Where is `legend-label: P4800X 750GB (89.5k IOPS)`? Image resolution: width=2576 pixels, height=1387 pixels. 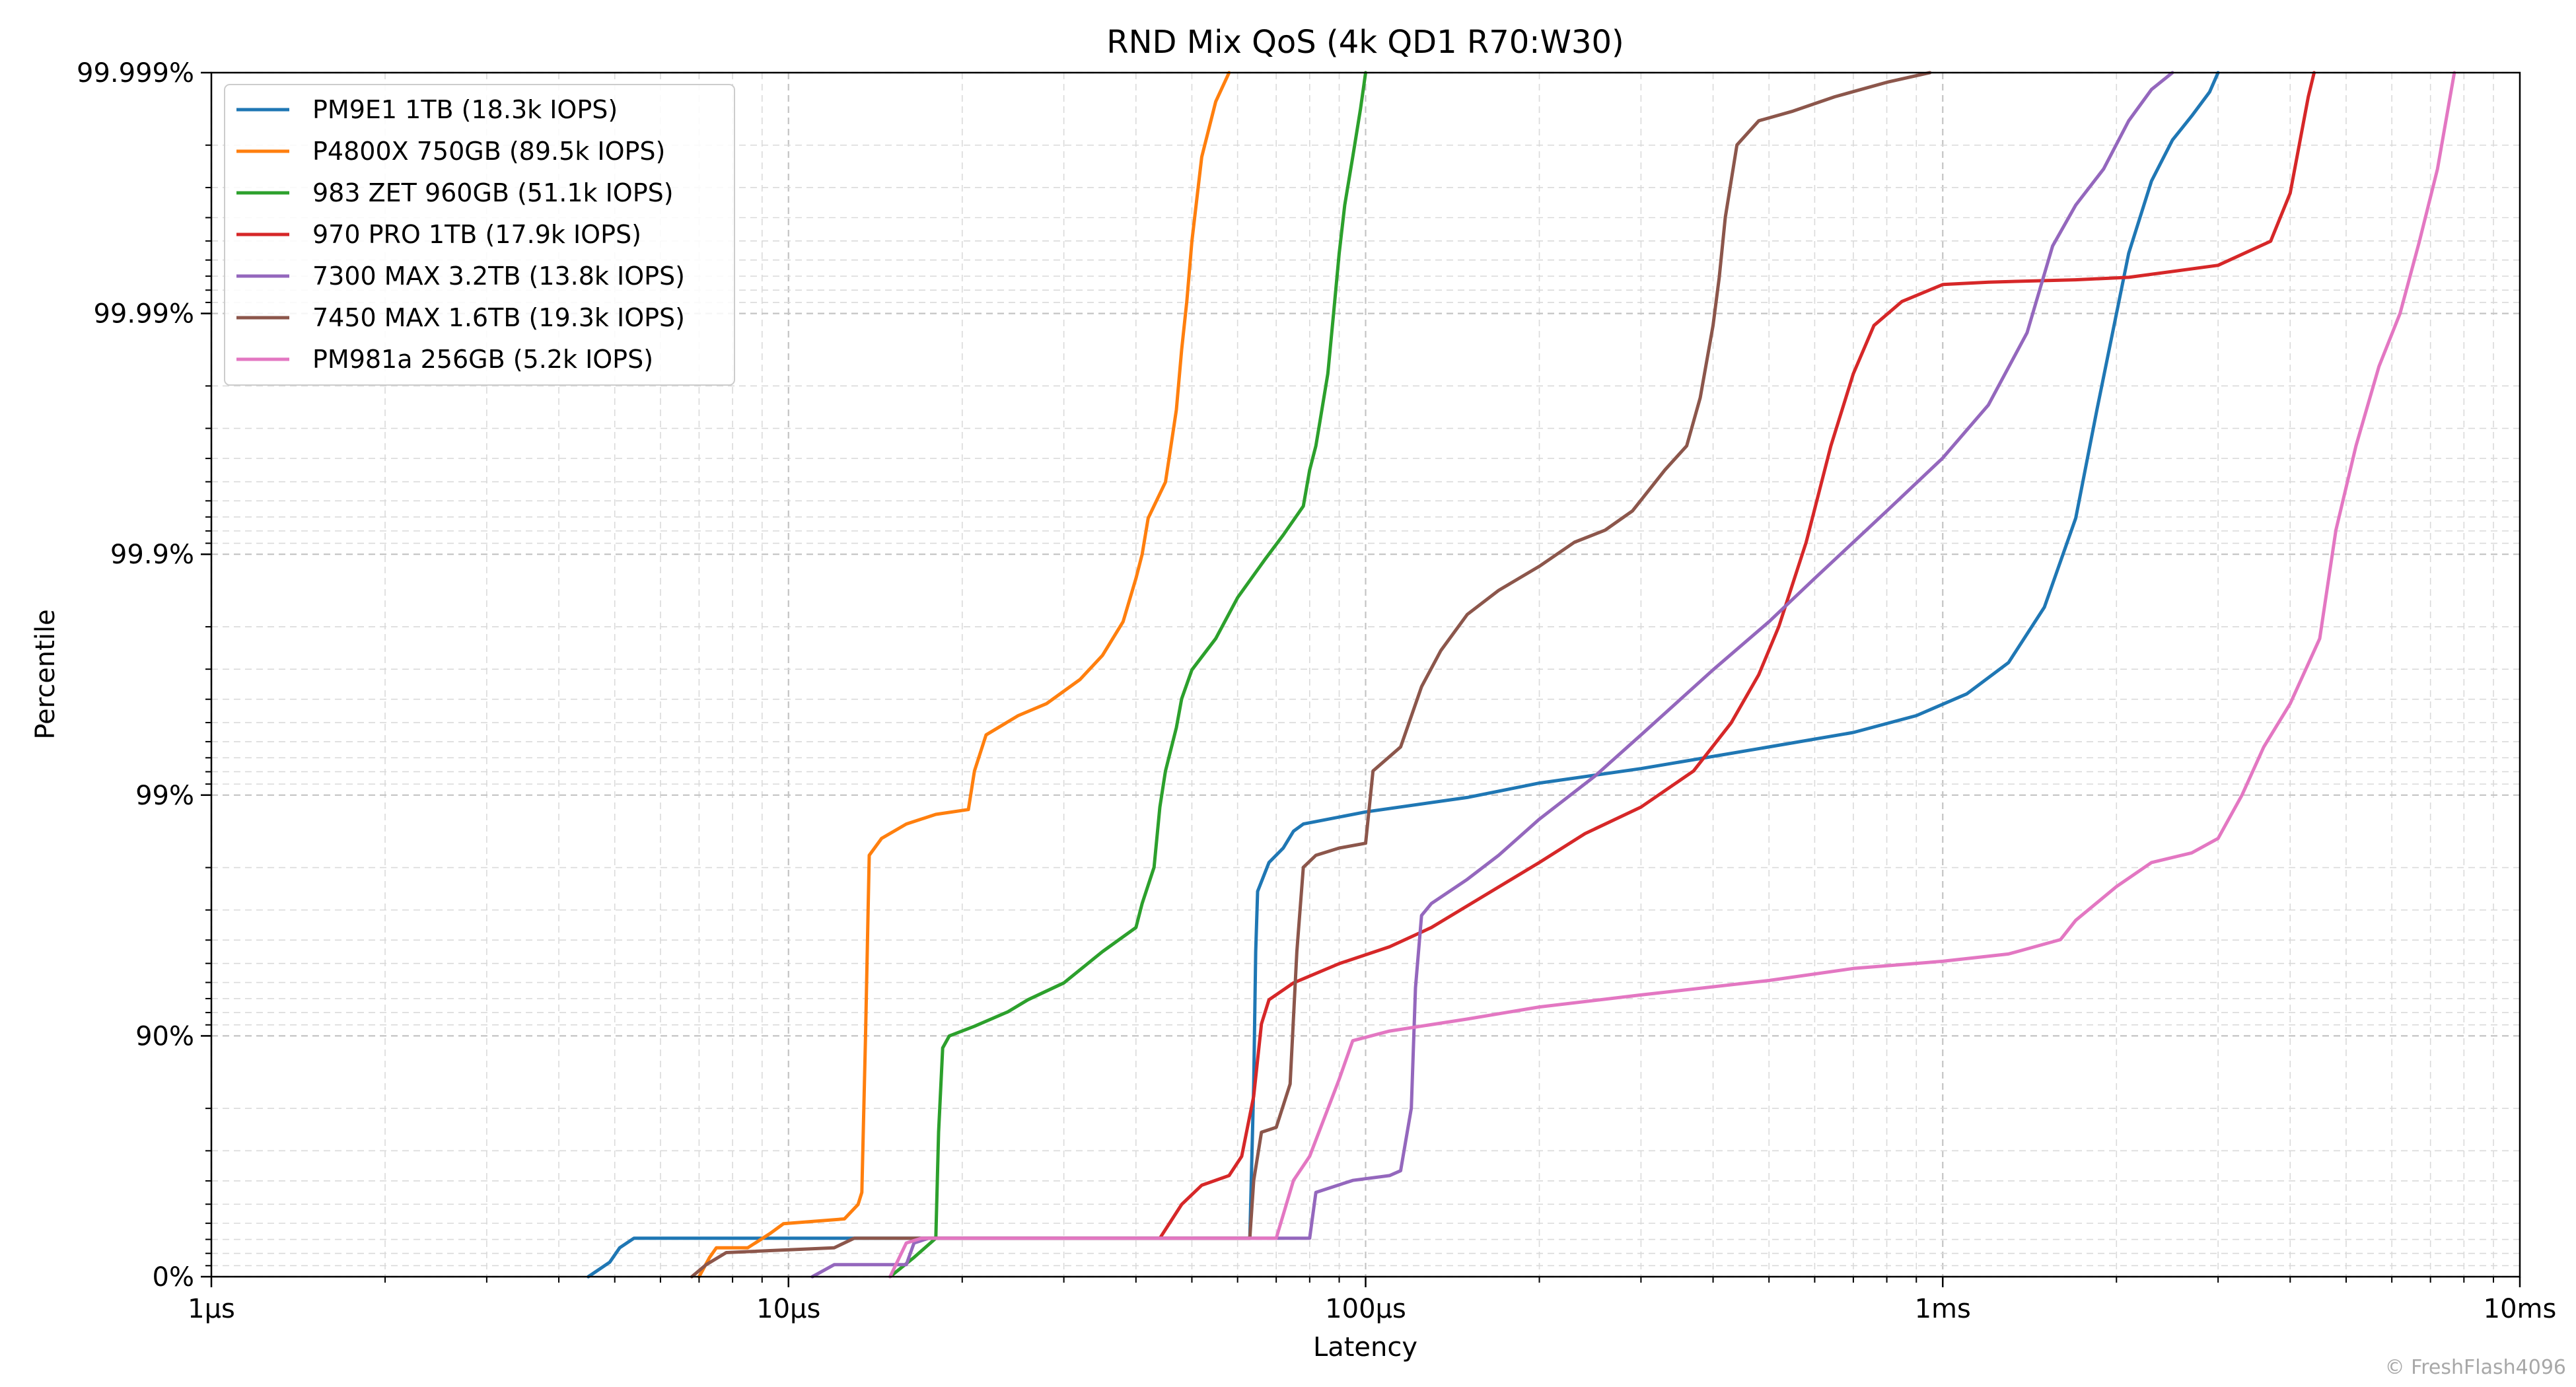
legend-label: P4800X 750GB (89.5k IOPS) is located at coordinates (489, 151).